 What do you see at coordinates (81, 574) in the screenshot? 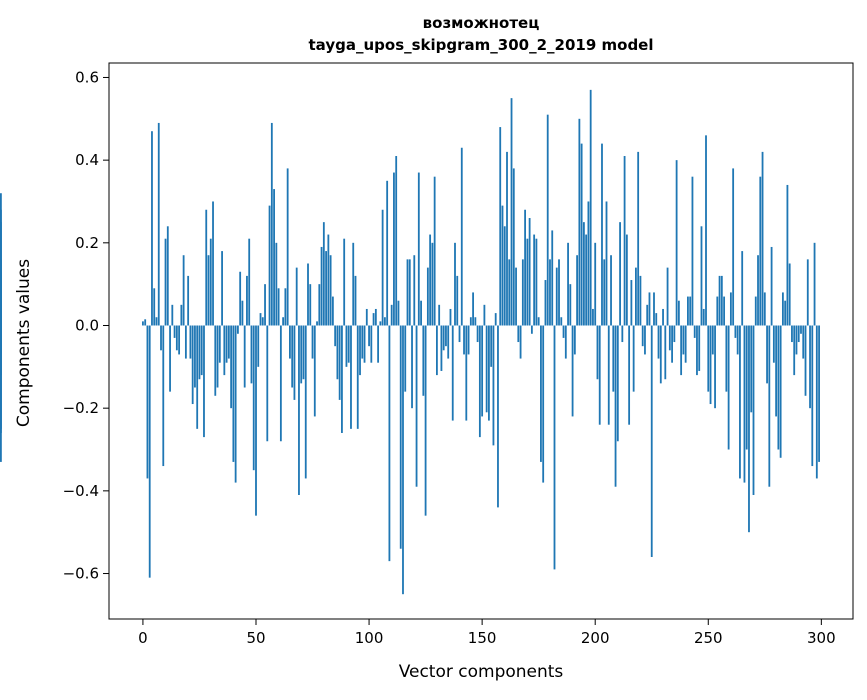
I see `y-tick-label: −0.6` at bounding box center [81, 574].